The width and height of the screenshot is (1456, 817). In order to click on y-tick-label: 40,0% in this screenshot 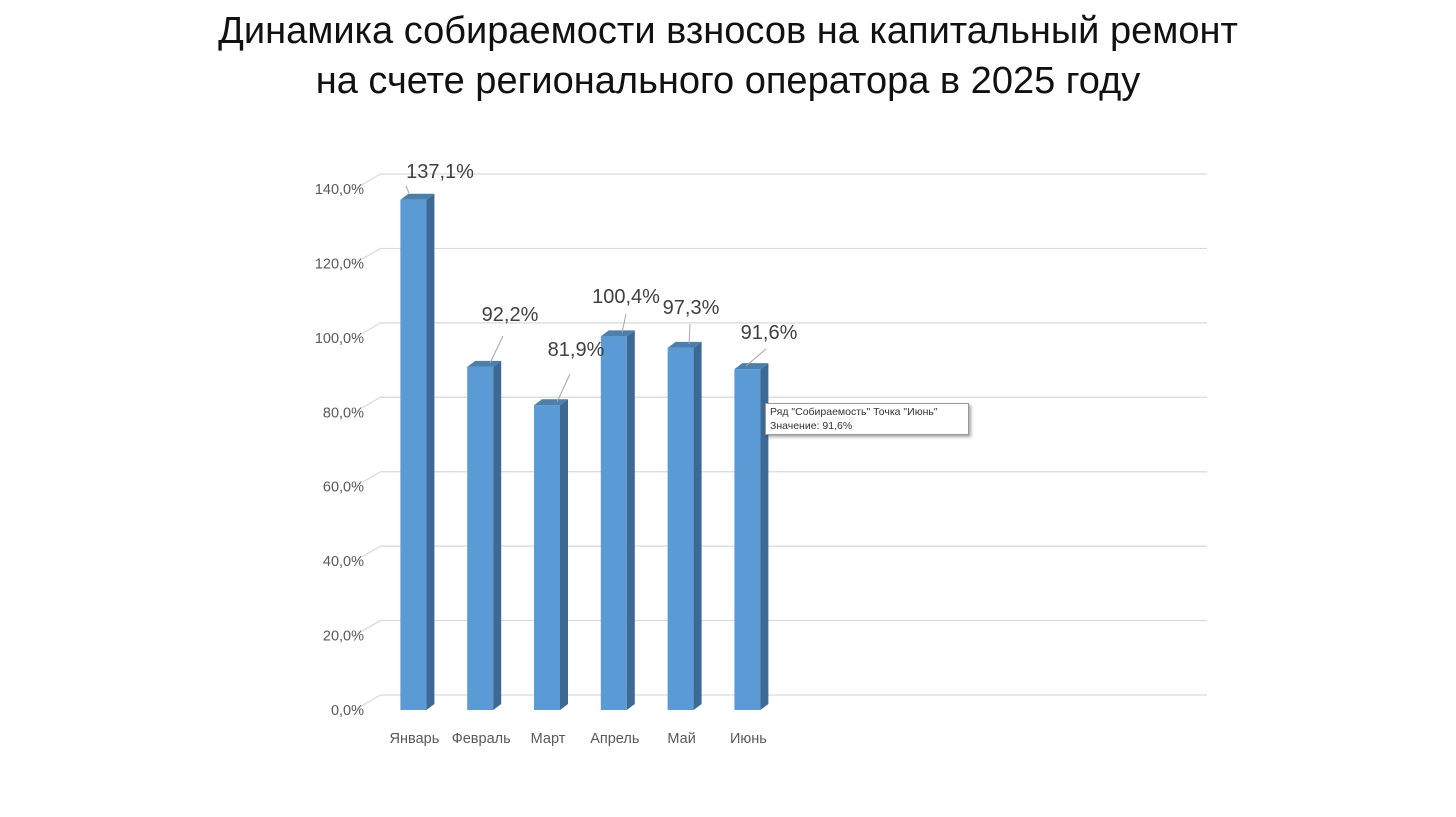, I will do `click(343, 562)`.